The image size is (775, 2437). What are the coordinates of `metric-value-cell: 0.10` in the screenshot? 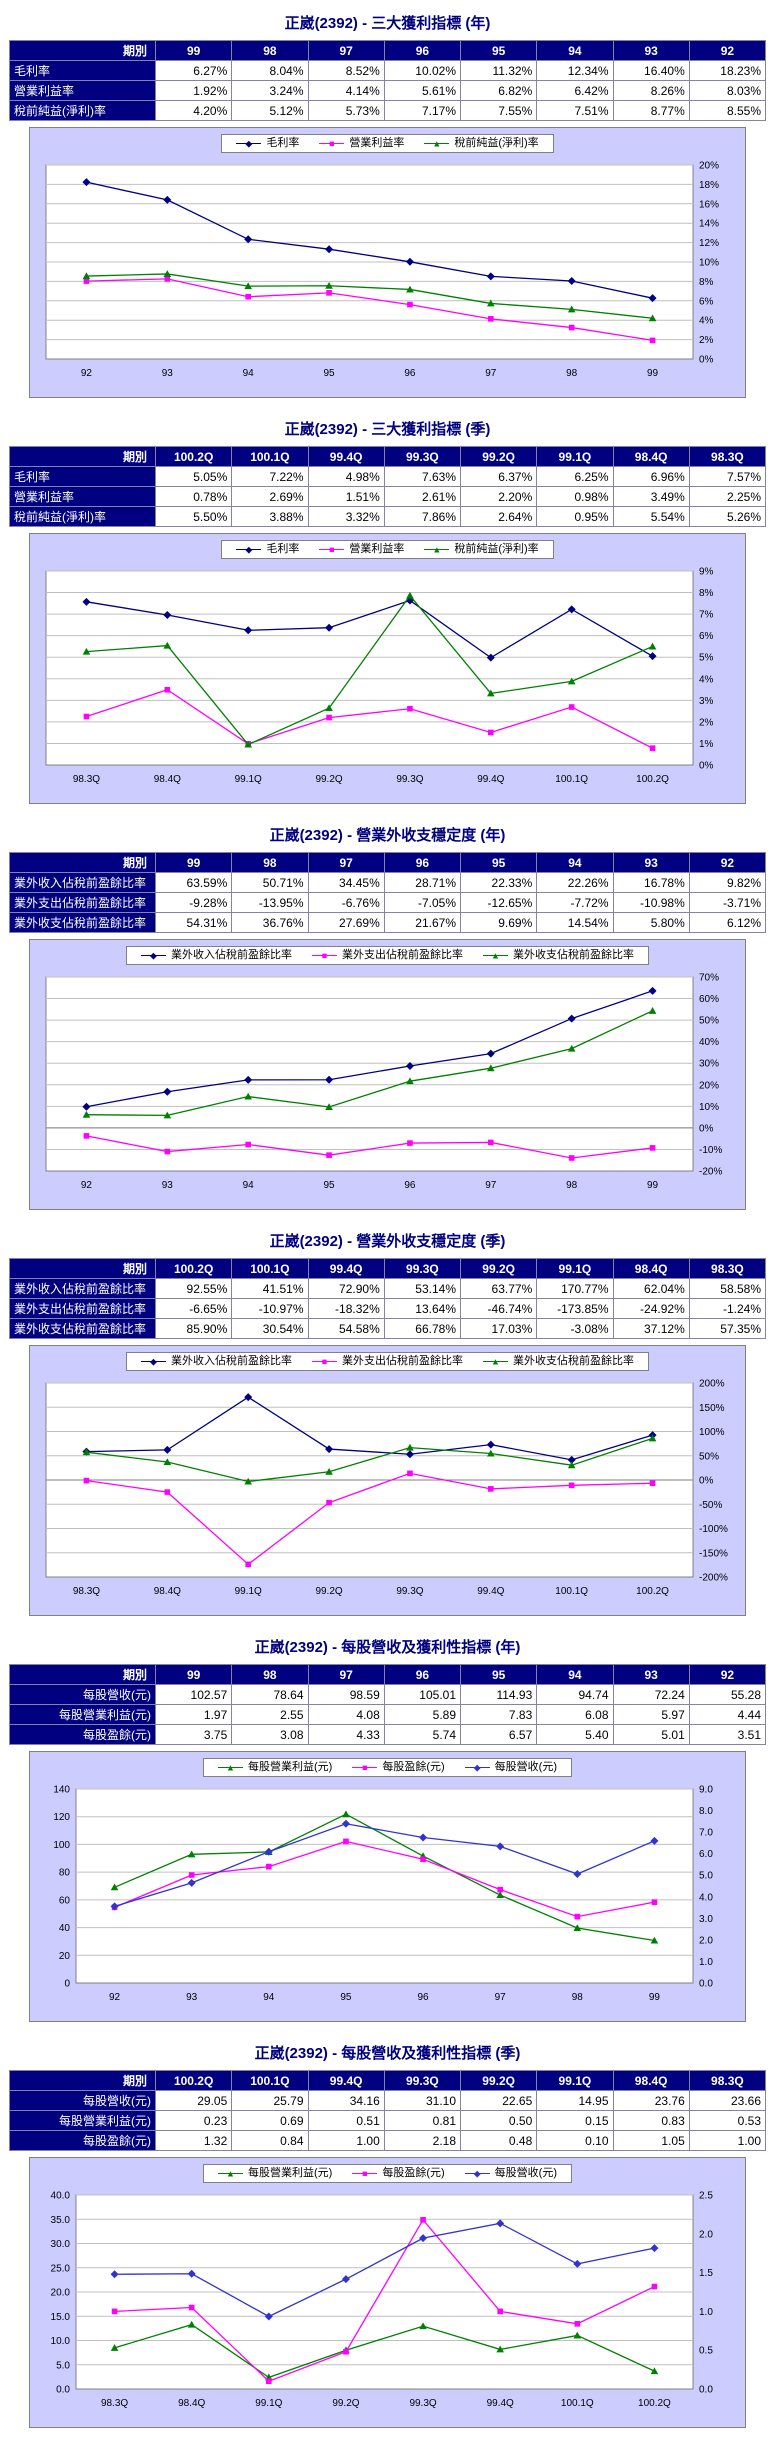 It's located at (575, 2140).